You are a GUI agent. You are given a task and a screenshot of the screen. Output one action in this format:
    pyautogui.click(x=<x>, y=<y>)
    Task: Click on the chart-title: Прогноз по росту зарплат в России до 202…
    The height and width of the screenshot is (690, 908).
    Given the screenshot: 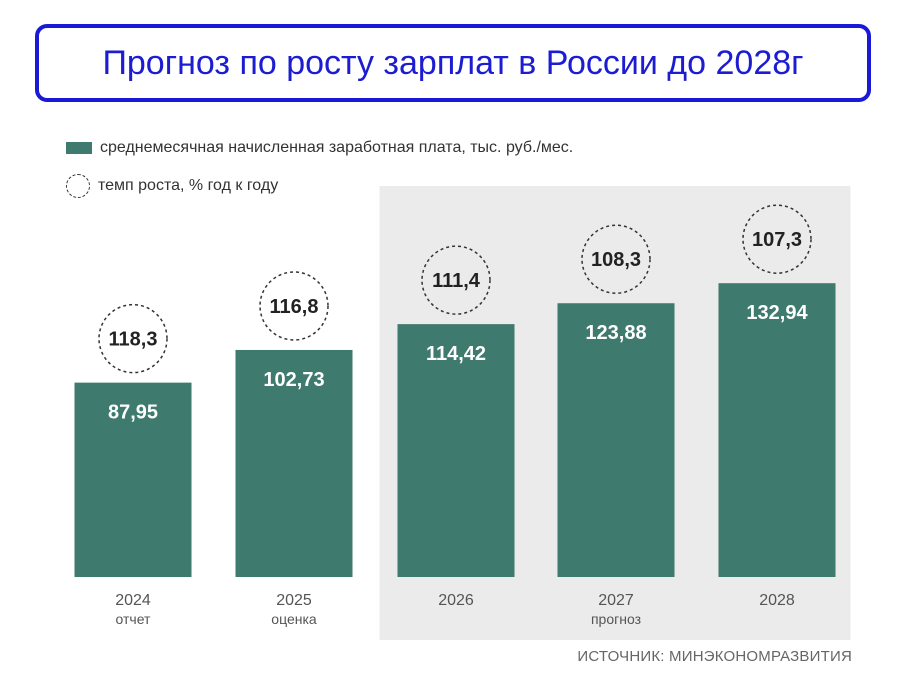 What is the action you would take?
    pyautogui.click(x=453, y=62)
    